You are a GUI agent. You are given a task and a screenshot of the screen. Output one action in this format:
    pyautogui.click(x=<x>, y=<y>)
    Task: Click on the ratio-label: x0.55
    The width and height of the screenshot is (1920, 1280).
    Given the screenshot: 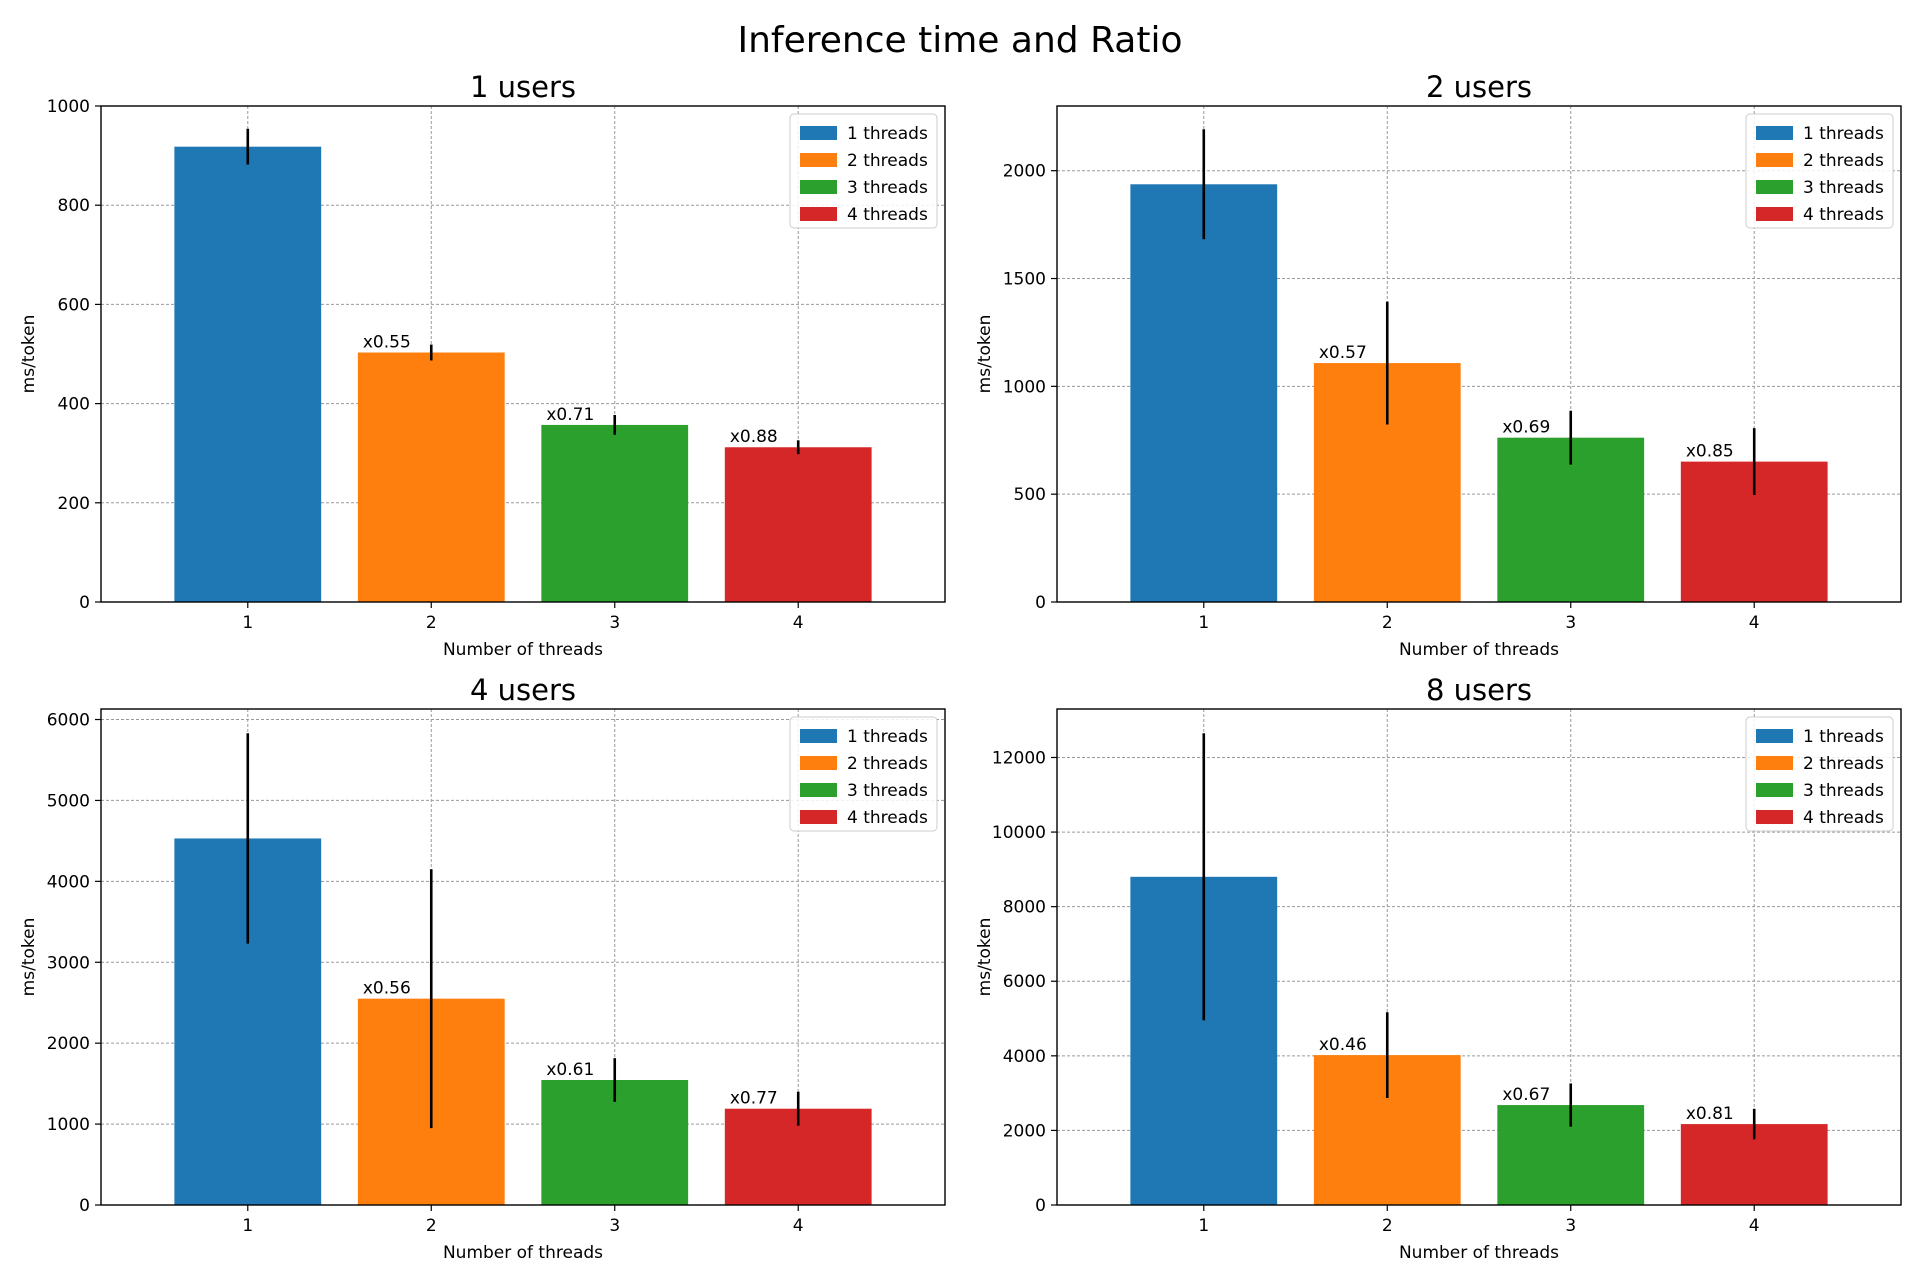 What is the action you would take?
    pyautogui.click(x=387, y=343)
    